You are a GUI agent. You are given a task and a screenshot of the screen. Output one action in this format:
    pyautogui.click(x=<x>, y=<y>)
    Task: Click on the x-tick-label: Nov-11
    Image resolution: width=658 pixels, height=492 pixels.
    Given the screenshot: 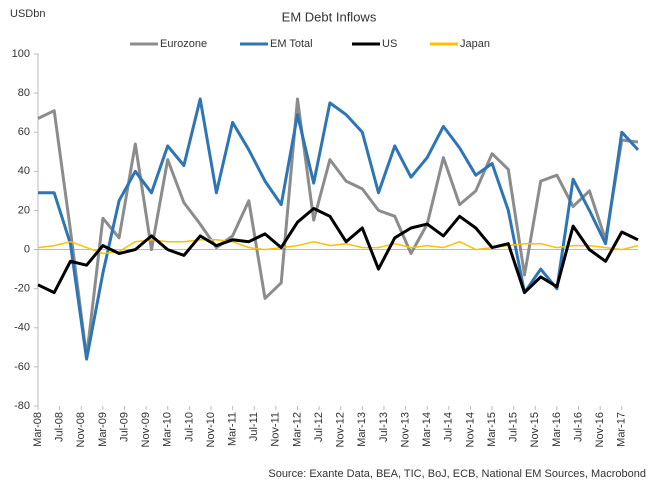 What is the action you would take?
    pyautogui.click(x=276, y=429)
    